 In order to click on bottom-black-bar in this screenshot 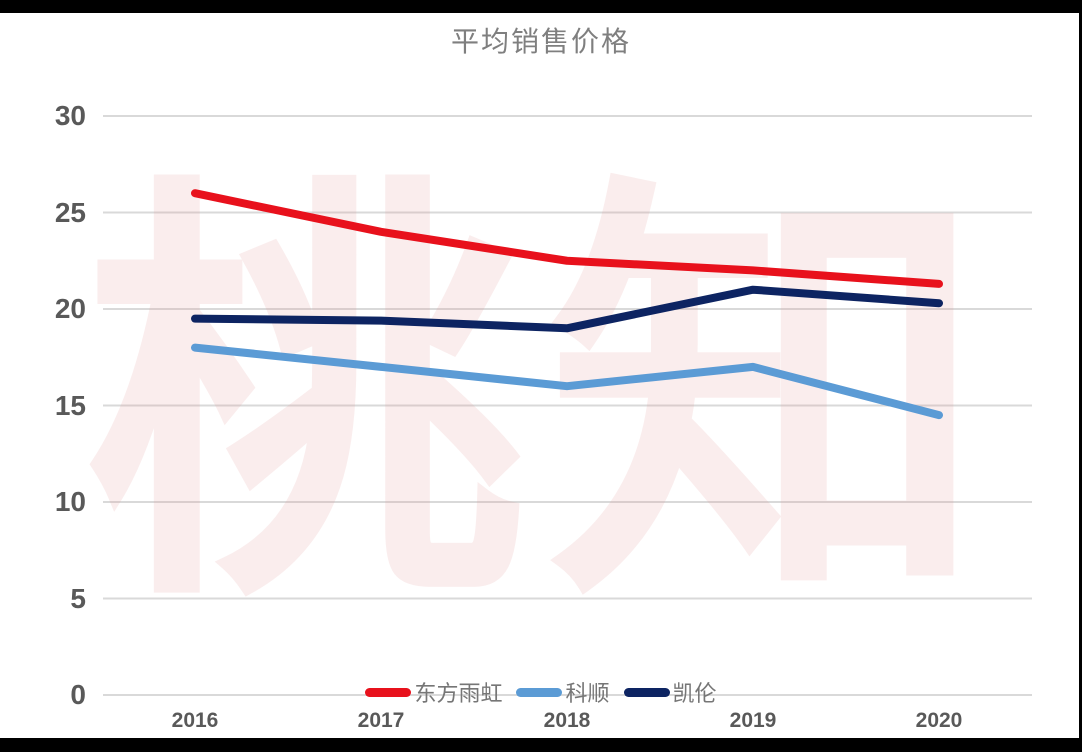, I will do `click(541, 745)`.